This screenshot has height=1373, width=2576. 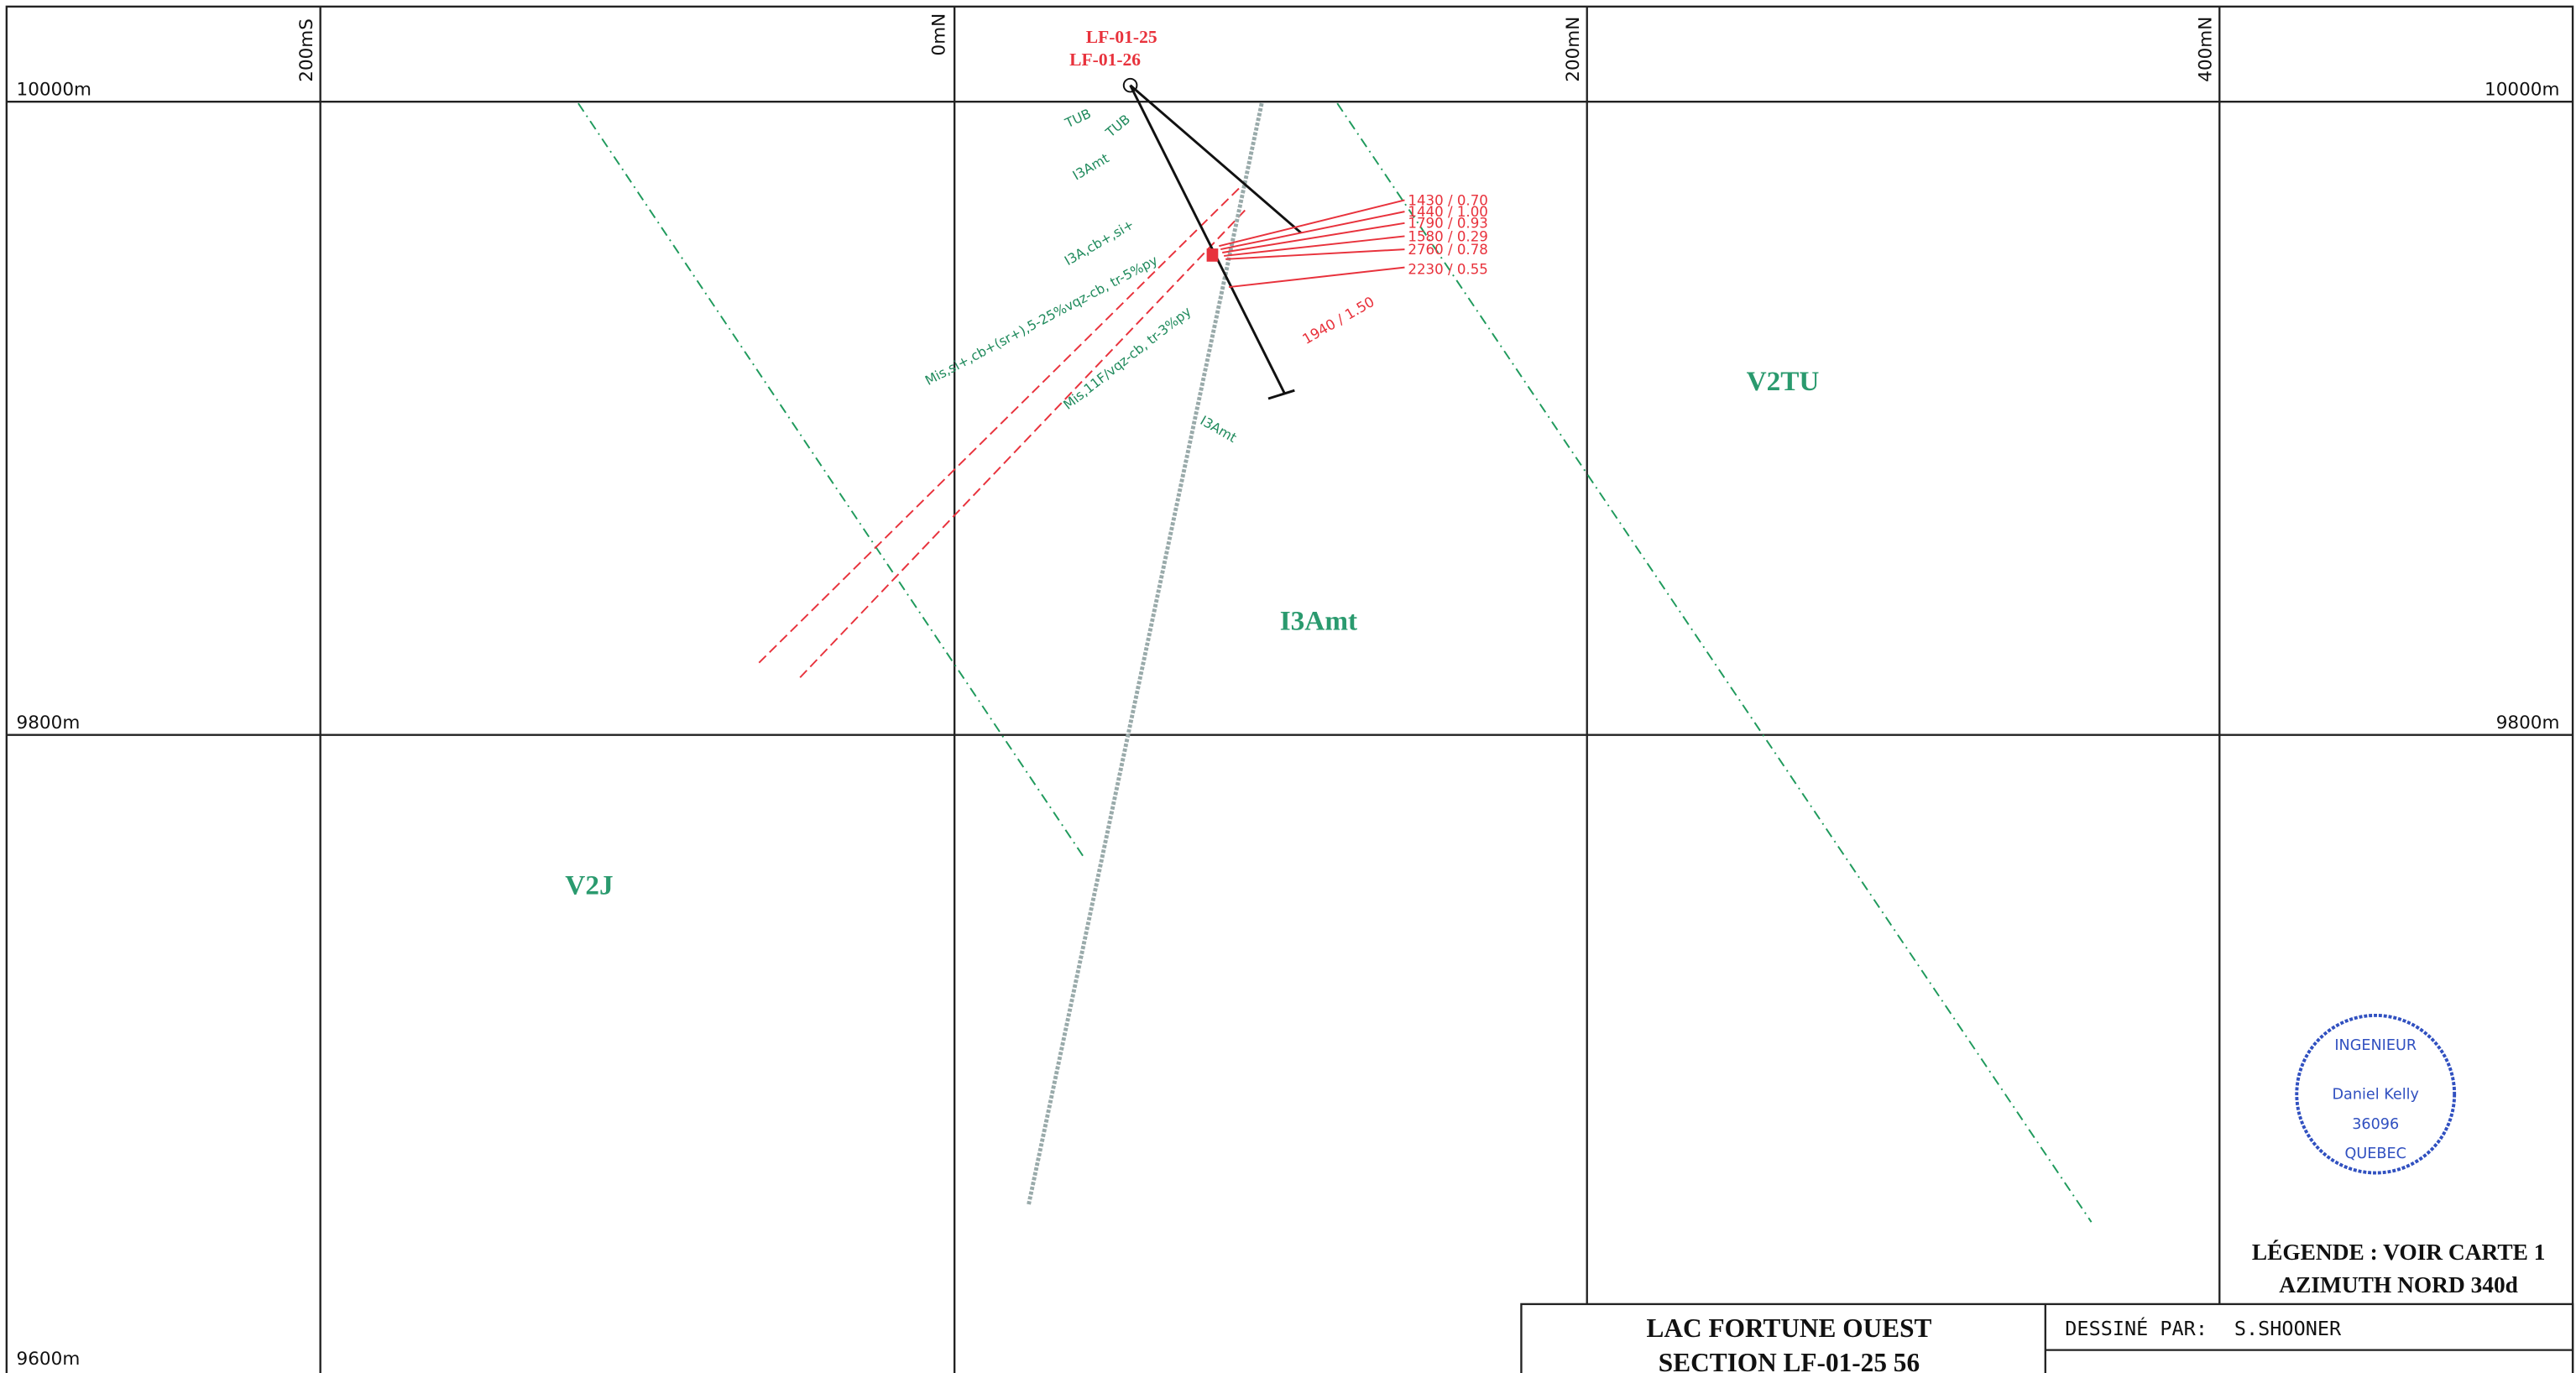 What do you see at coordinates (1305, 244) in the screenshot?
I see `assay-leaders` at bounding box center [1305, 244].